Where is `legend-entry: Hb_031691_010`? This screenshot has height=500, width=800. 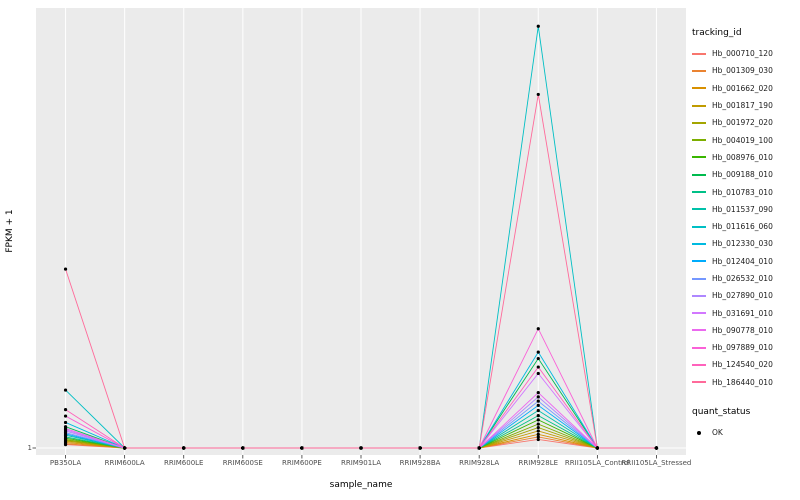 legend-entry: Hb_031691_010 is located at coordinates (745, 312).